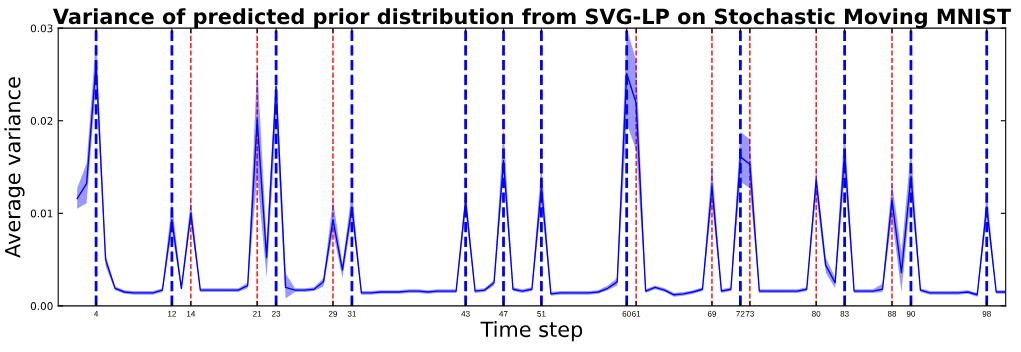 The width and height of the screenshot is (1021, 352). I want to click on x-tick-label: 60, so click(626, 313).